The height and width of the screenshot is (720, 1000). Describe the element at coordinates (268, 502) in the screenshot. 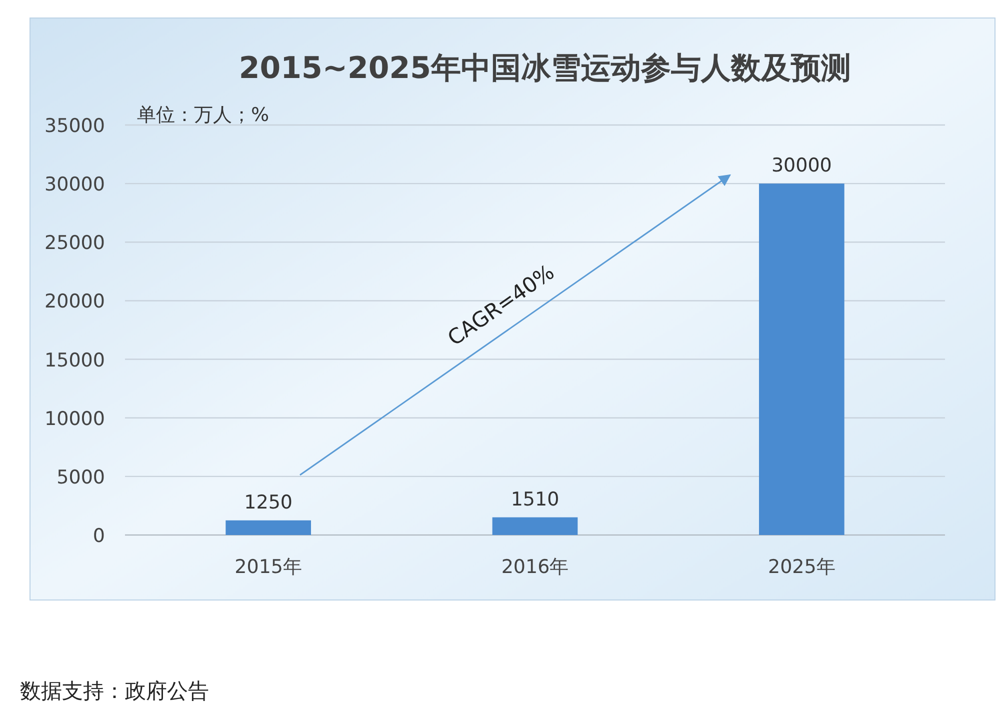

I see `data-label: 1250` at that location.